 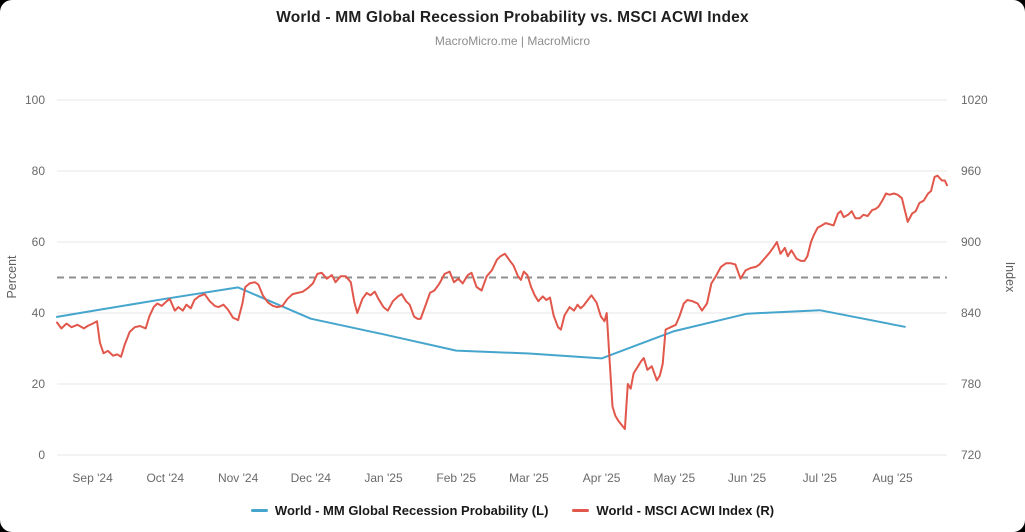 I want to click on svg-text: Aug '25, so click(x=892, y=478).